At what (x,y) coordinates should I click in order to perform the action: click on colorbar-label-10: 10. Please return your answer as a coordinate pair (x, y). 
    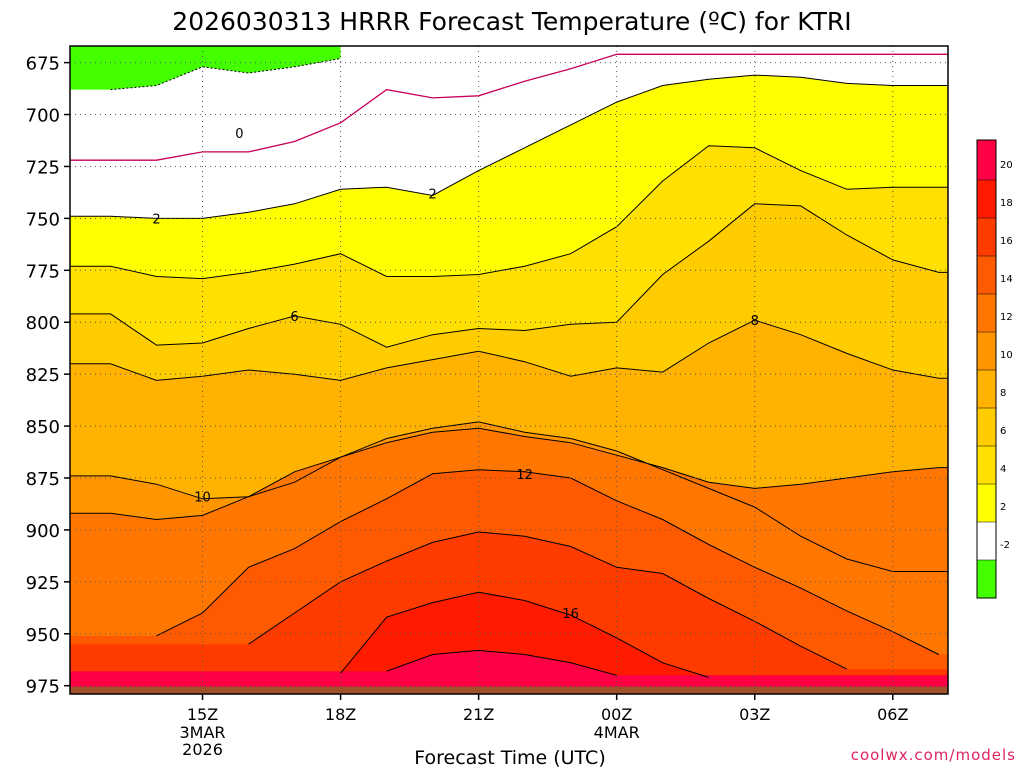
    Looking at the image, I should click on (1006, 355).